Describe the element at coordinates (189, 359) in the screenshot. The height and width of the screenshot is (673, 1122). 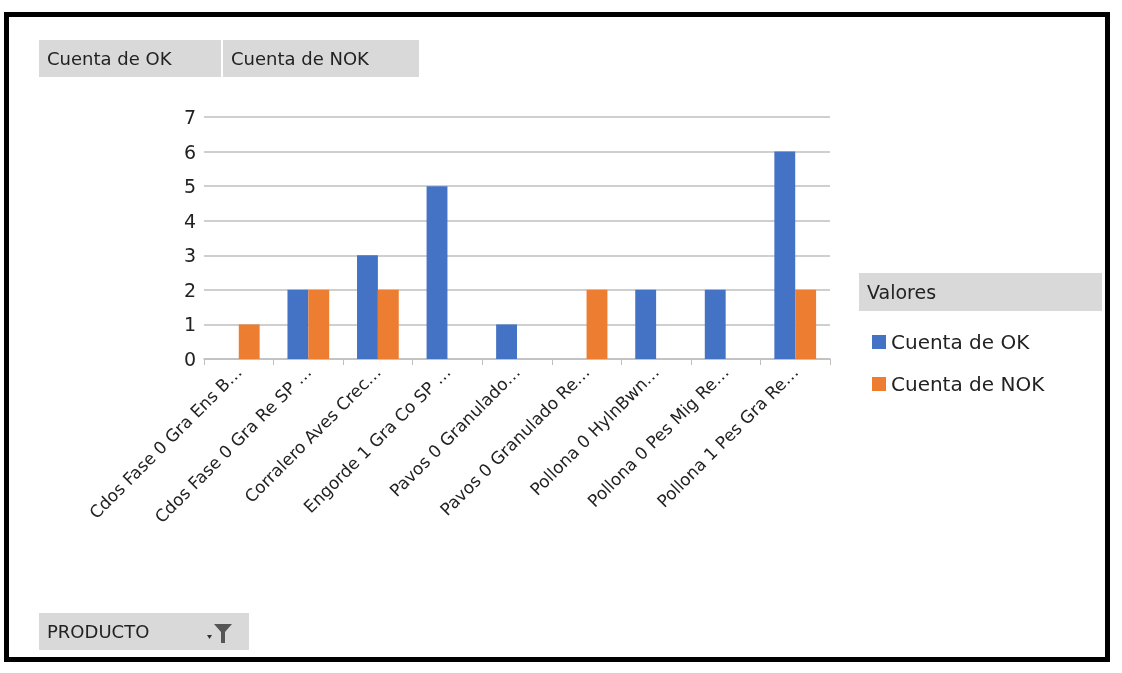
I see `y-tick-label: 0` at that location.